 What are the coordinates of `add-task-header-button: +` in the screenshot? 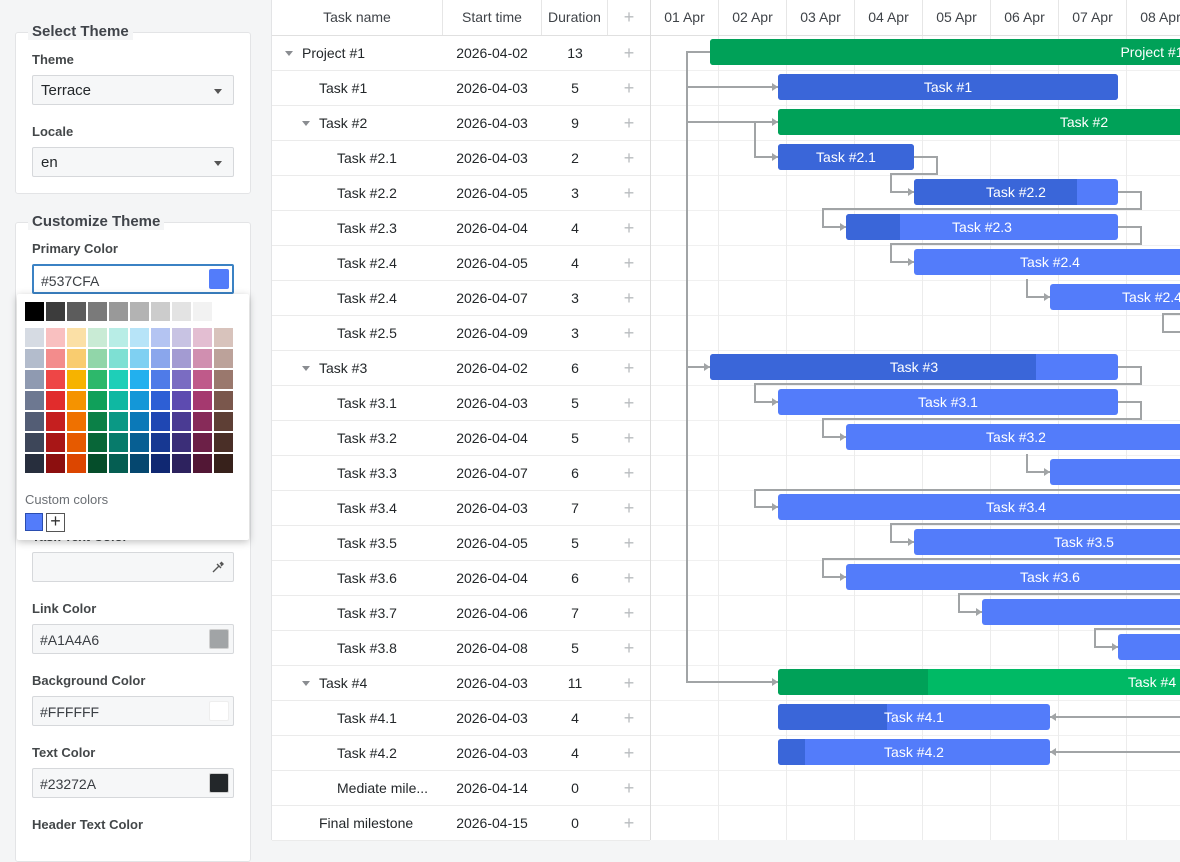 It's located at (629, 17).